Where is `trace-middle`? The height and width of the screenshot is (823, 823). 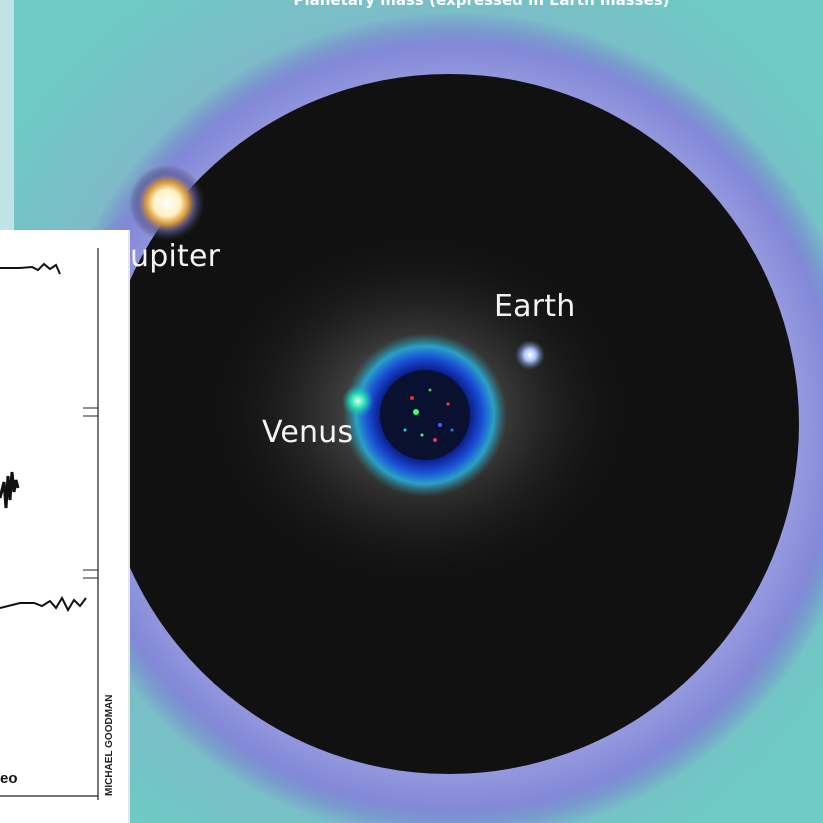 trace-middle is located at coordinates (10, 490).